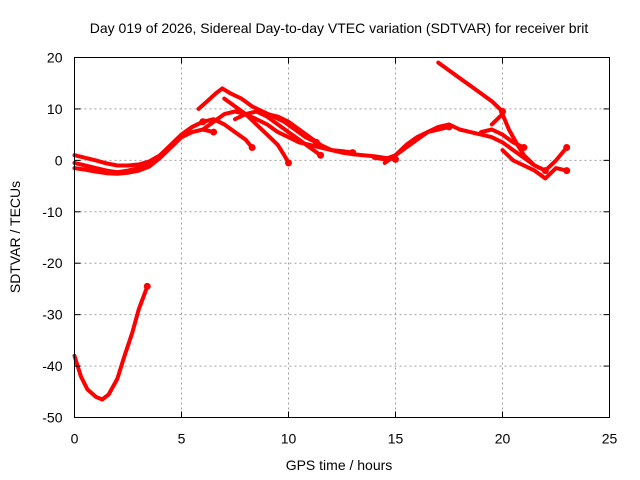 The image size is (640, 480). What do you see at coordinates (503, 439) in the screenshot?
I see `x-tick-label: 20` at bounding box center [503, 439].